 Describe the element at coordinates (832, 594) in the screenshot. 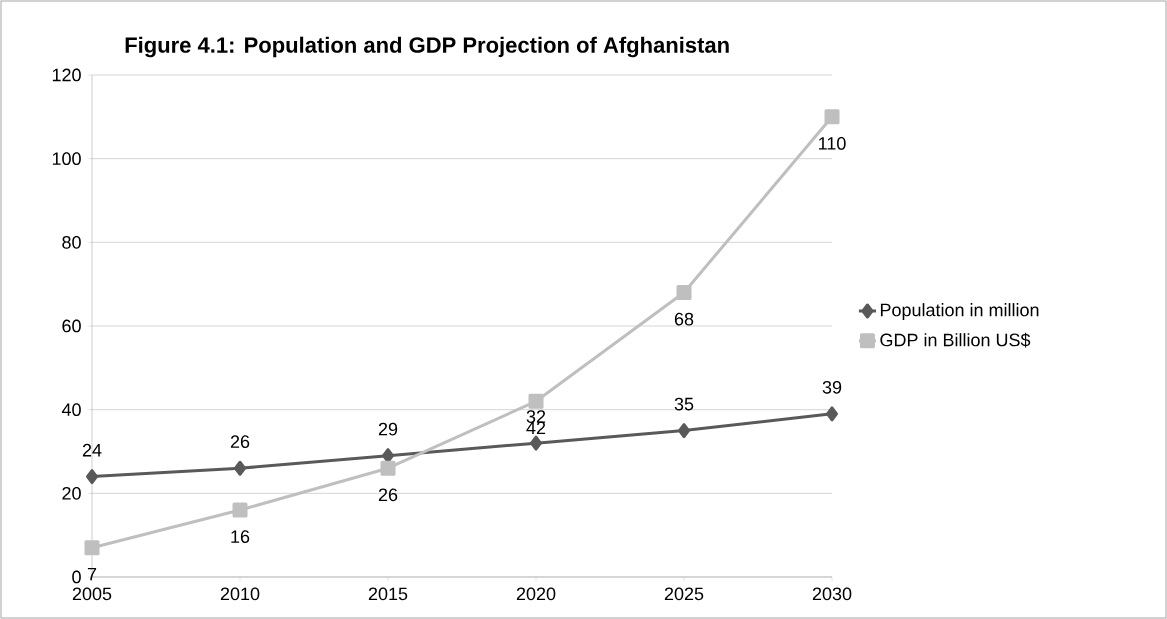

I see `x-tick-label: 2030` at that location.